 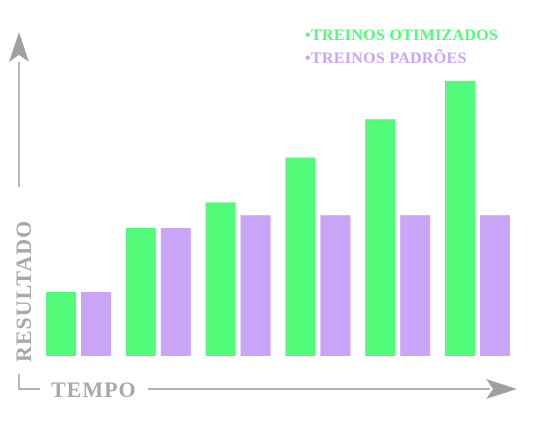 What do you see at coordinates (22, 197) in the screenshot?
I see `y-axis: RESULTADO` at bounding box center [22, 197].